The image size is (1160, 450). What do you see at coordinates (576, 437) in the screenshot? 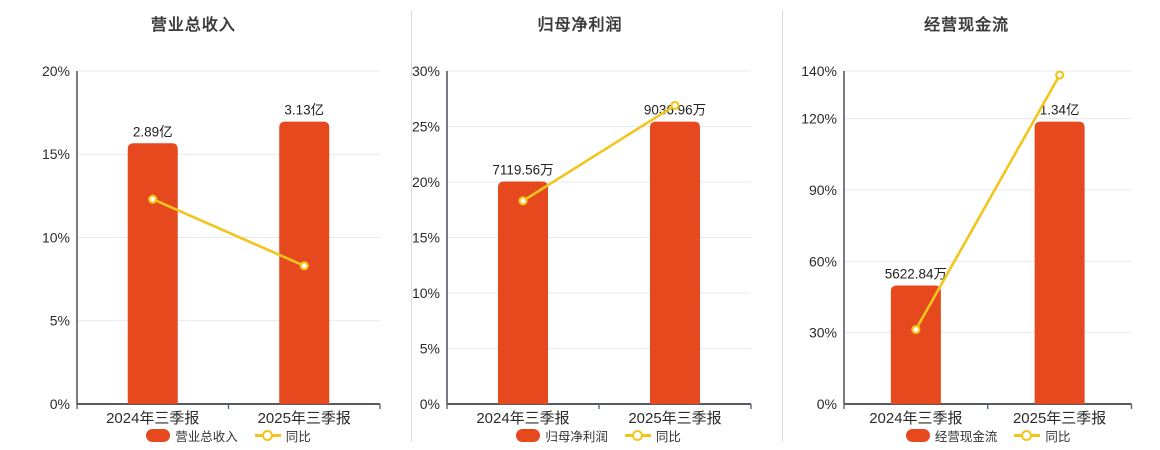
I see `legend-label: 归母净利润` at bounding box center [576, 437].